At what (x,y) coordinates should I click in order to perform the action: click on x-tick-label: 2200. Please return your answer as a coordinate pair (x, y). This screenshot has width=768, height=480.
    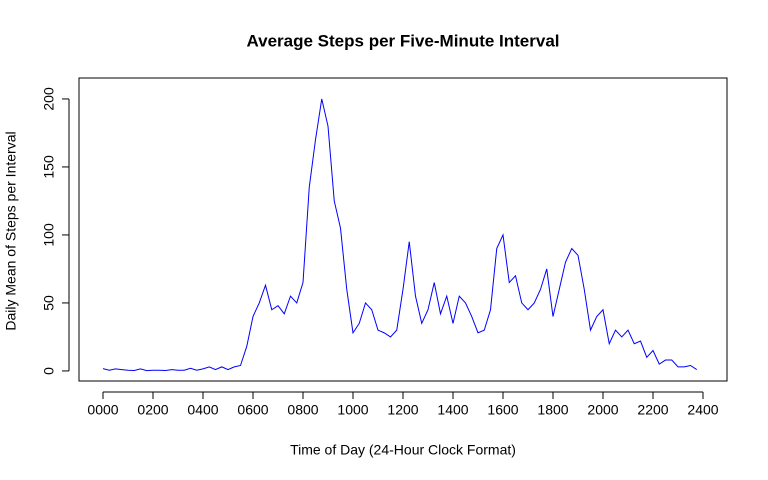
    Looking at the image, I should click on (652, 410).